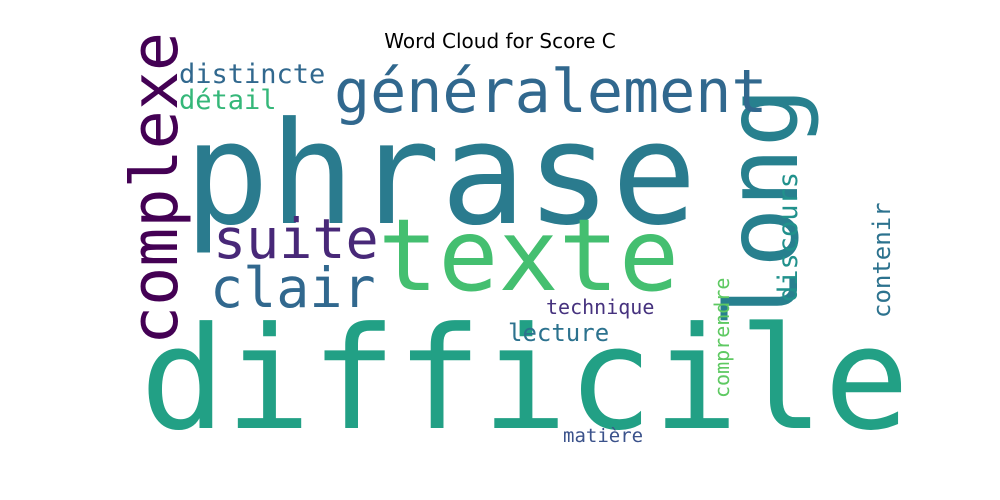  I want to click on word-complexe: complexe, so click(155, 188).